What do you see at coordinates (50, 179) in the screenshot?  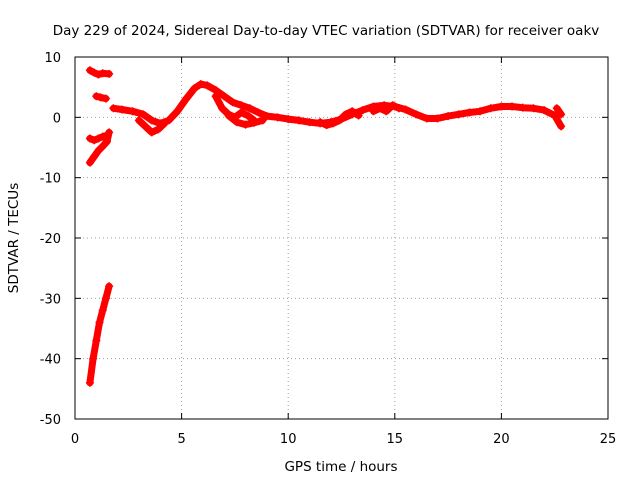 I see `y-tick-label: -10` at bounding box center [50, 179].